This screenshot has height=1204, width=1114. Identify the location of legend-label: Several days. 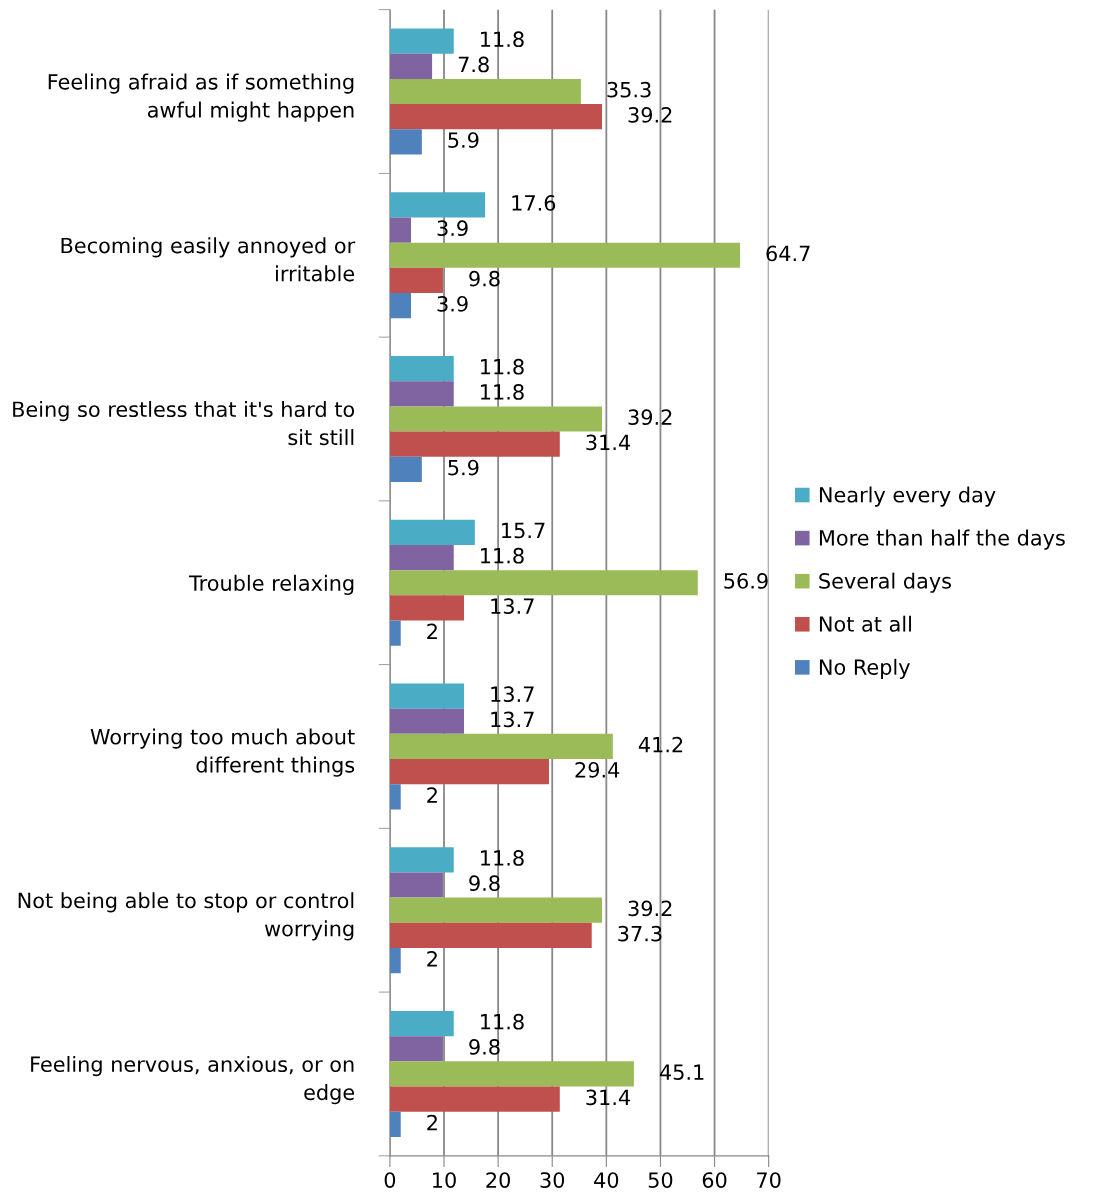
(885, 582).